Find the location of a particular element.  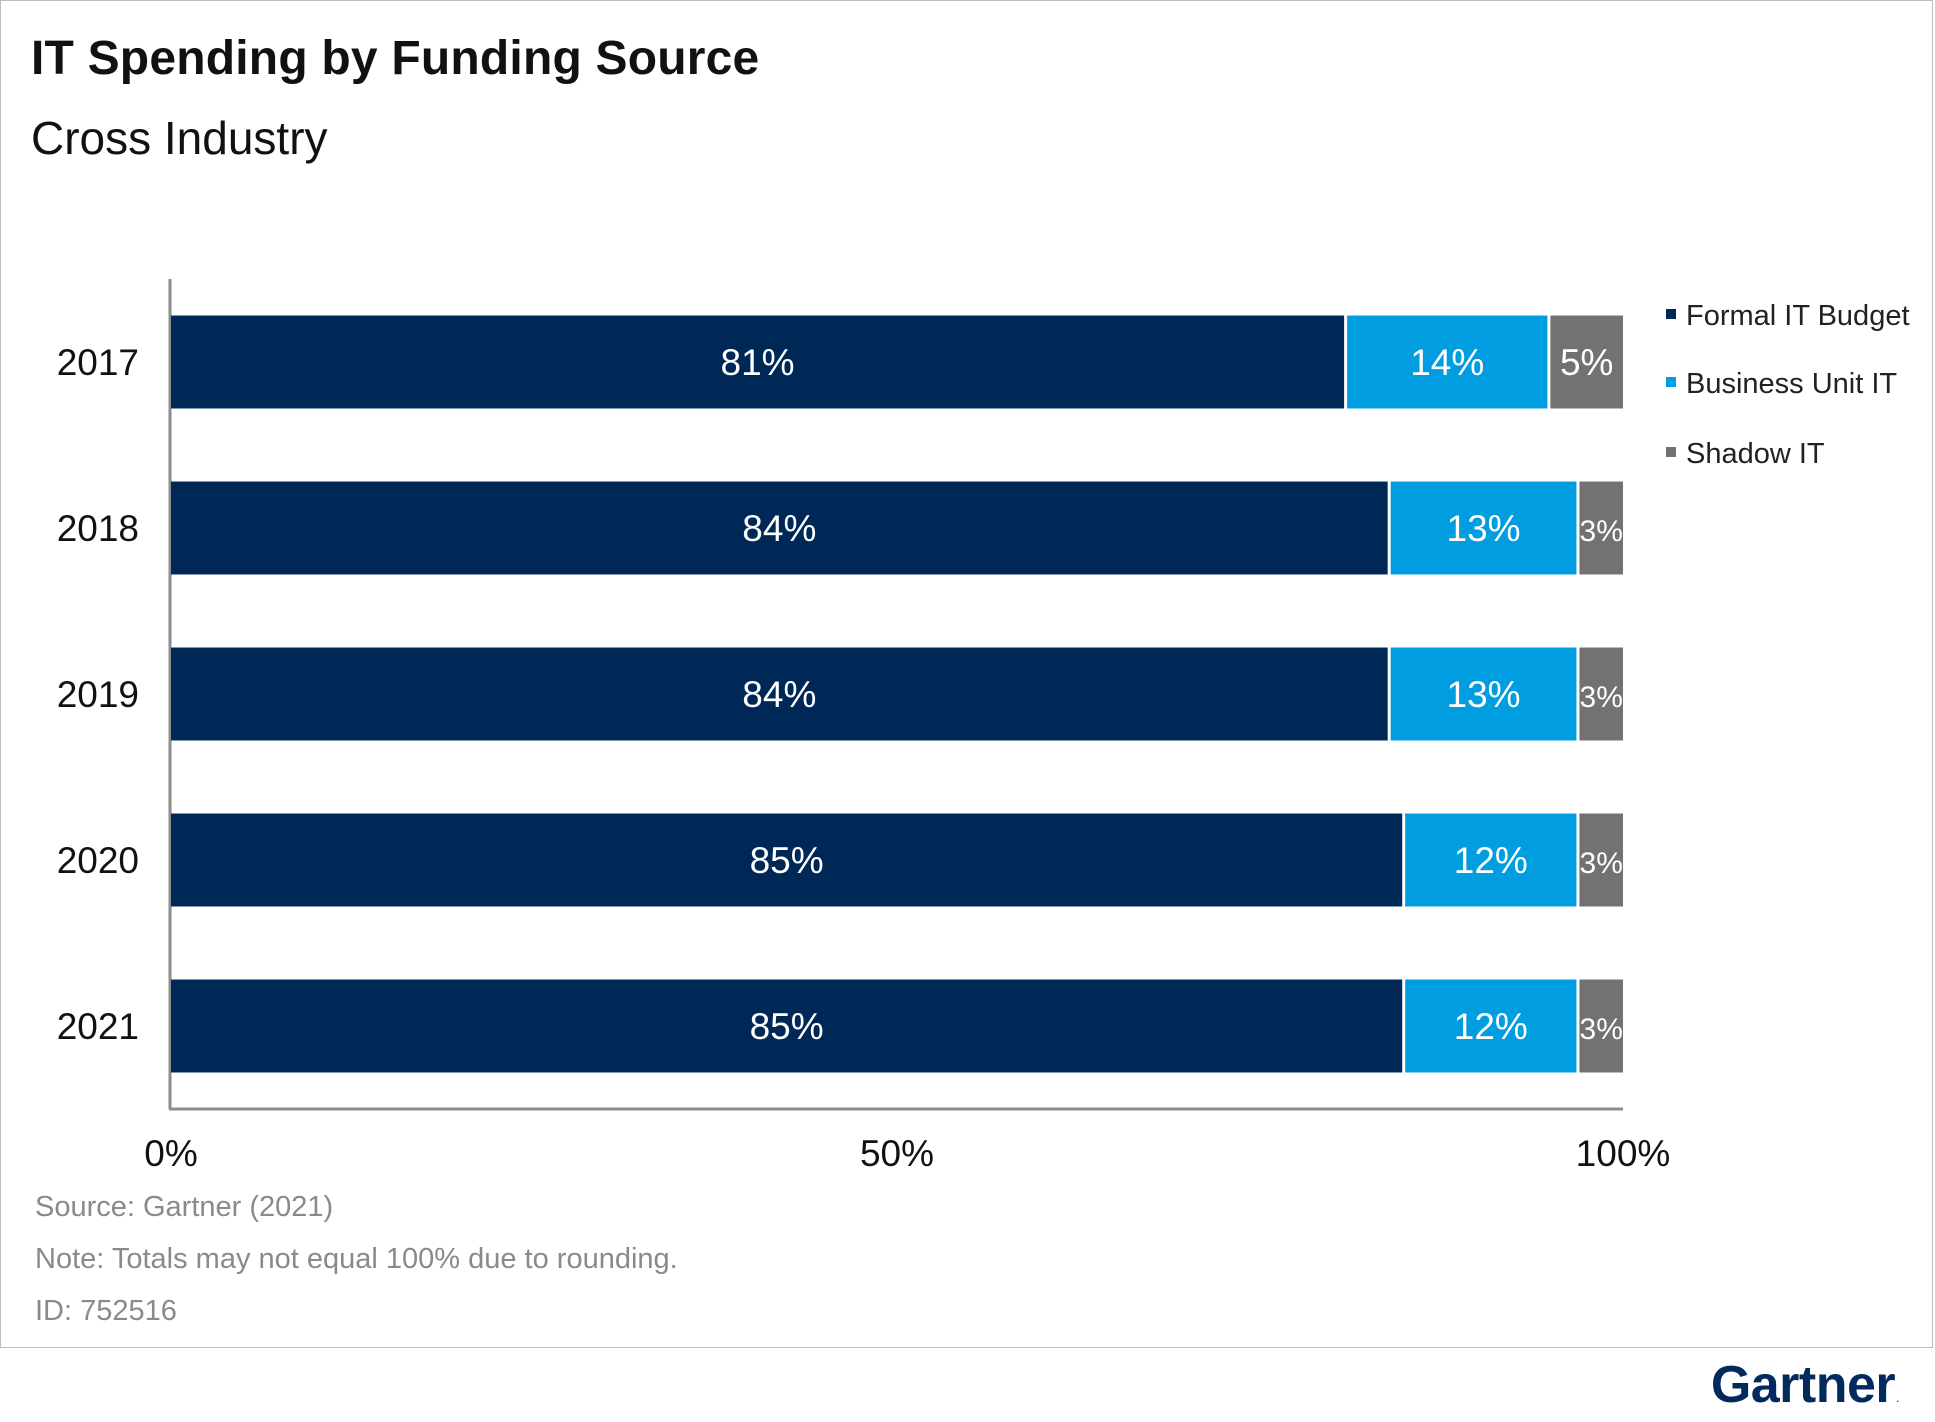

data-label: 14% is located at coordinates (1447, 362).